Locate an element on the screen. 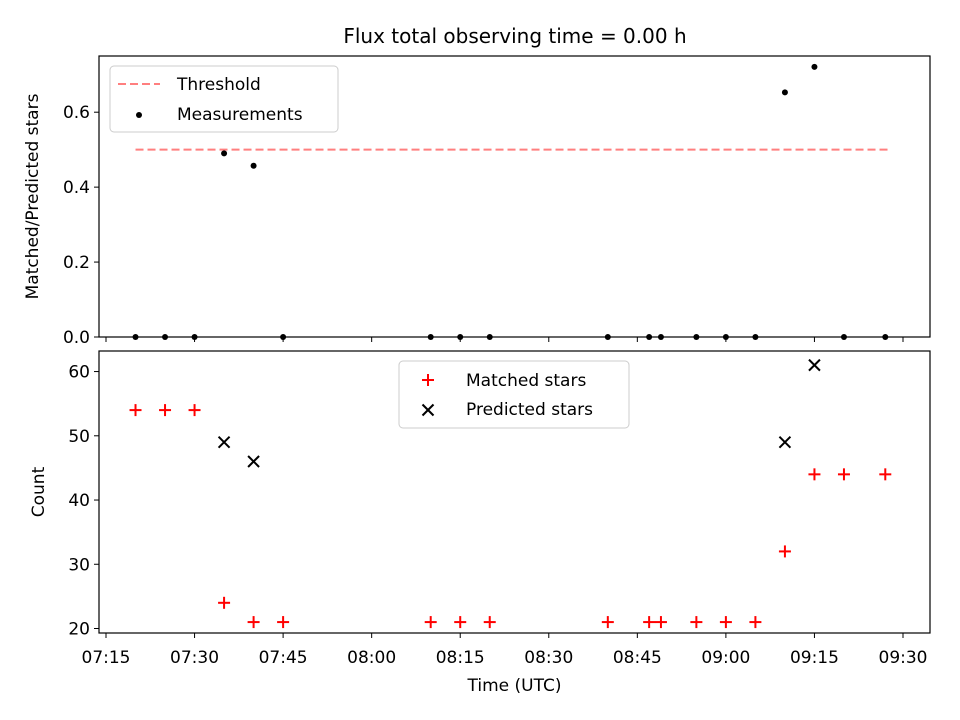  legend-predicted-swatch is located at coordinates (428, 410).